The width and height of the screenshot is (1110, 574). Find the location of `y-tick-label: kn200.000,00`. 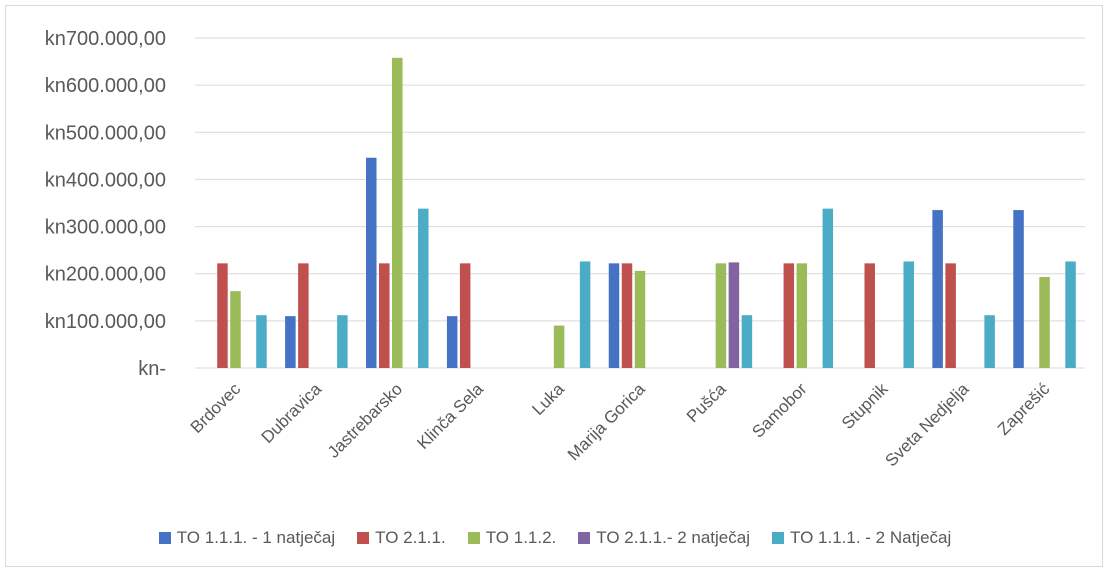

y-tick-label: kn200.000,00 is located at coordinates (105, 275).